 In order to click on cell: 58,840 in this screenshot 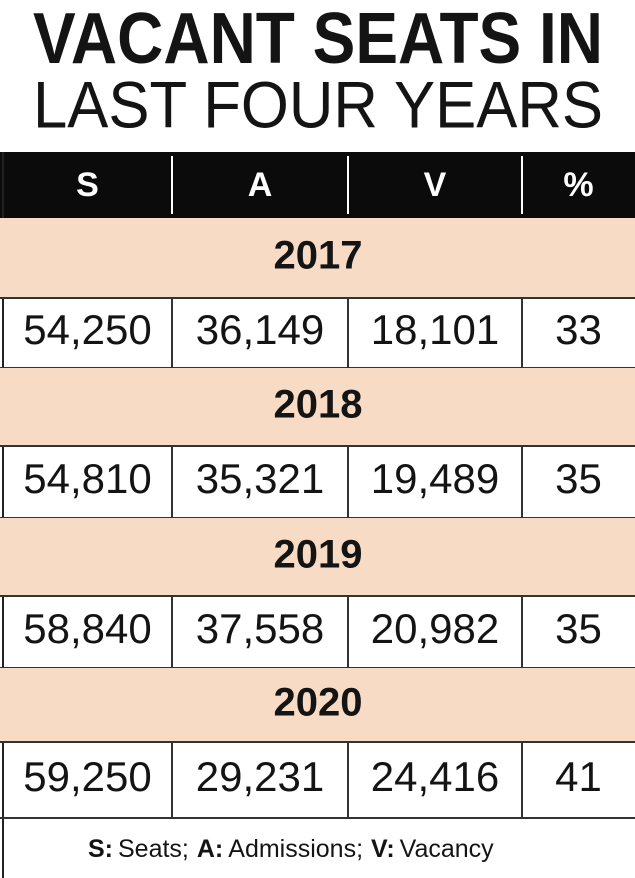, I will do `click(87, 628)`.